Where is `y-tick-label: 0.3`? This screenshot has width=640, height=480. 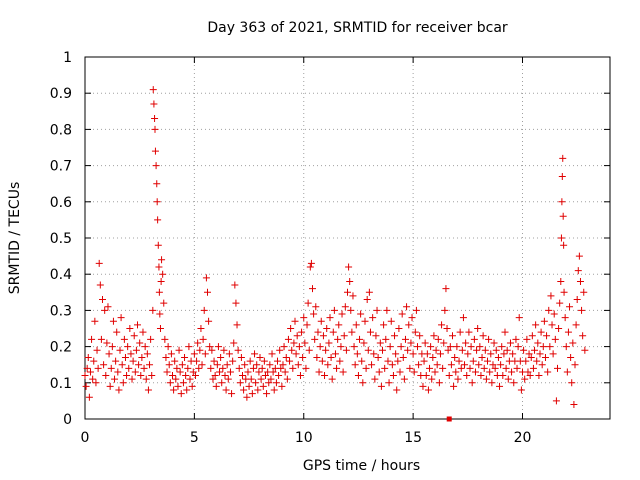 y-tick-label: 0.3 is located at coordinates (61, 311).